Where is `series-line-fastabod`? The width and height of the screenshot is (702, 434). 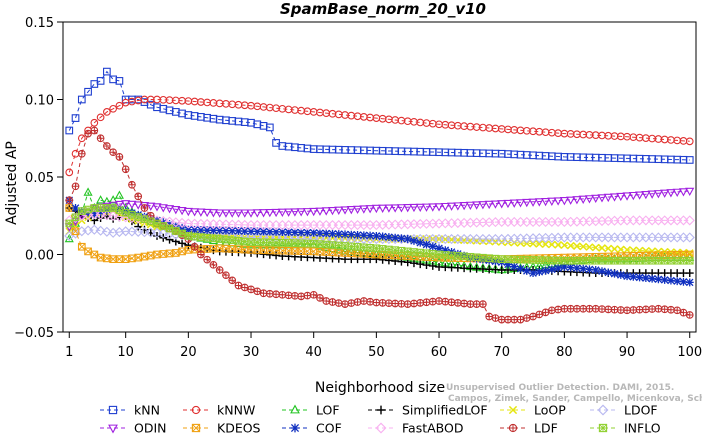
series-line-fastabod is located at coordinates (379, 219).